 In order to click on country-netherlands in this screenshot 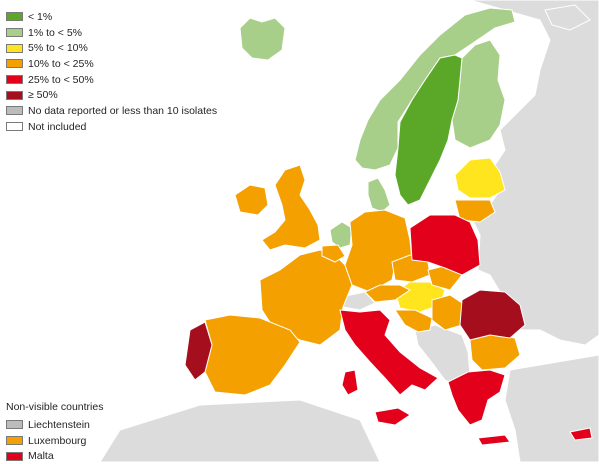, I will do `click(341, 235)`.